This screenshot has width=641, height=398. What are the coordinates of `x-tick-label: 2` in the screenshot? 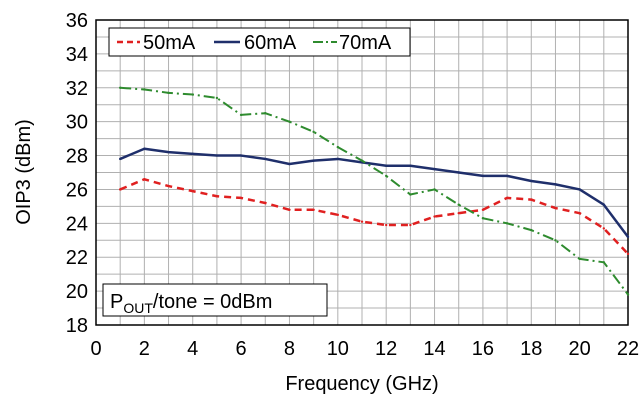 It's located at (144, 349).